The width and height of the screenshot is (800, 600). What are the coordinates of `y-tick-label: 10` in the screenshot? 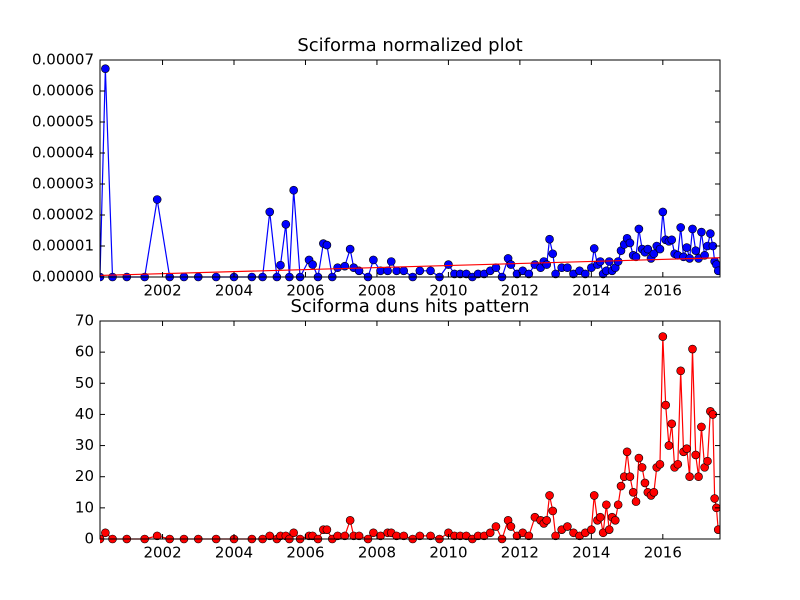 It's located at (84, 507).